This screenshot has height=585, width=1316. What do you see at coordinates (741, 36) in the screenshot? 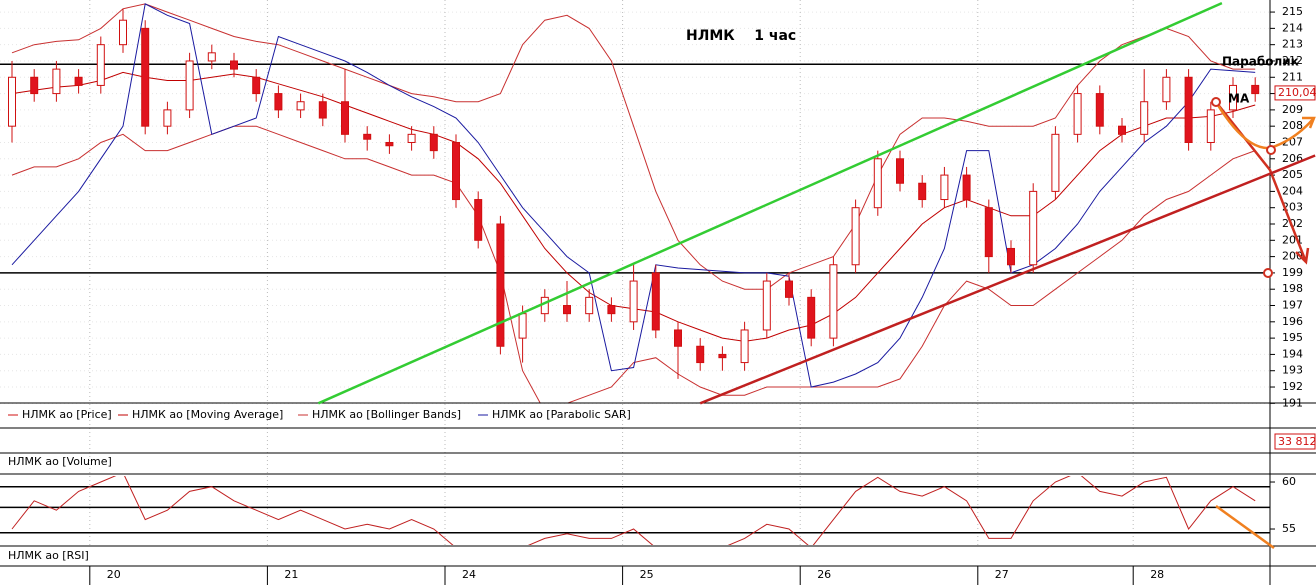
I see `chart-title: НЛМК 1 час` at bounding box center [741, 36].